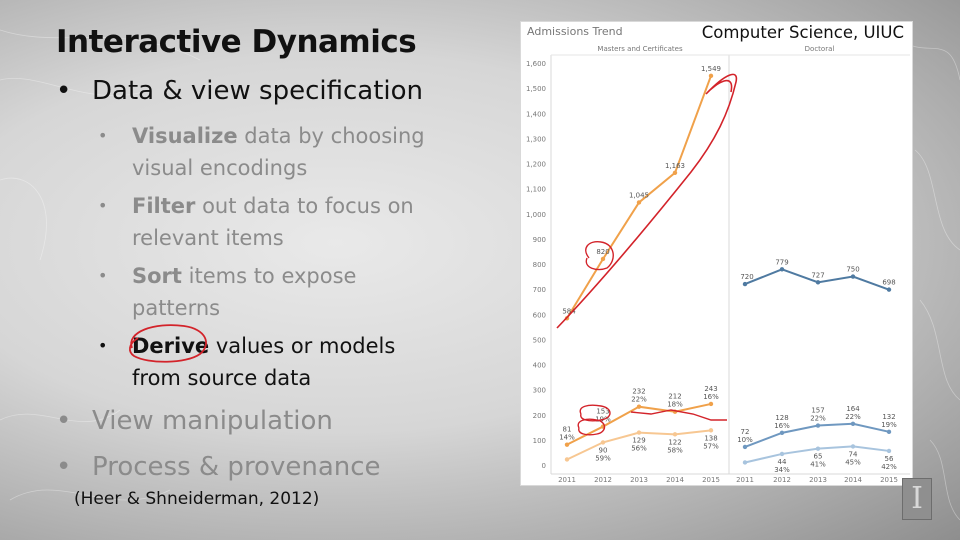 The image size is (960, 540). Describe the element at coordinates (236, 42) in the screenshot. I see `slide-title: Interactive Dynamics` at that location.